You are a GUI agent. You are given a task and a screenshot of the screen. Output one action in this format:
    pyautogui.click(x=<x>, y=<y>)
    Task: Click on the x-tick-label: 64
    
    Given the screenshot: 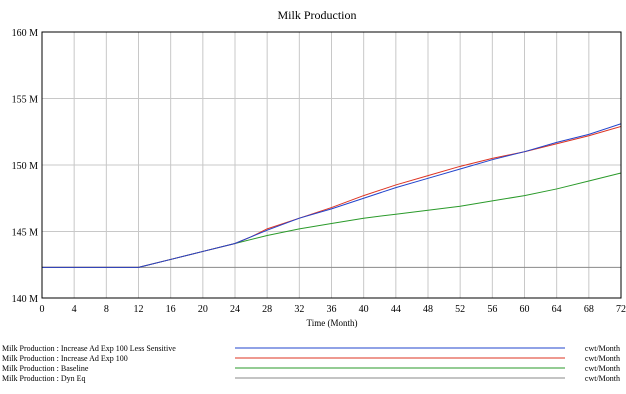 What is the action you would take?
    pyautogui.click(x=557, y=309)
    